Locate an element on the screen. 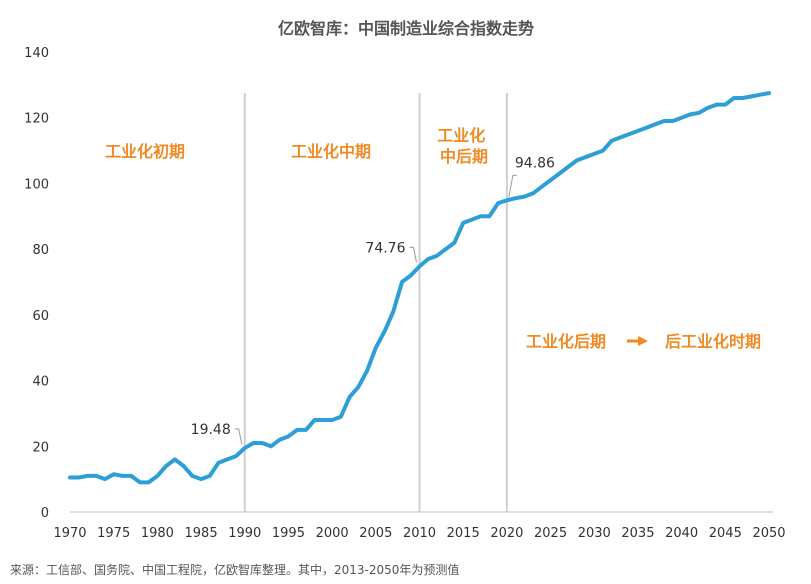 The image size is (811, 584). phase-label-mid-late: 工业化 中后期 is located at coordinates (464, 146).